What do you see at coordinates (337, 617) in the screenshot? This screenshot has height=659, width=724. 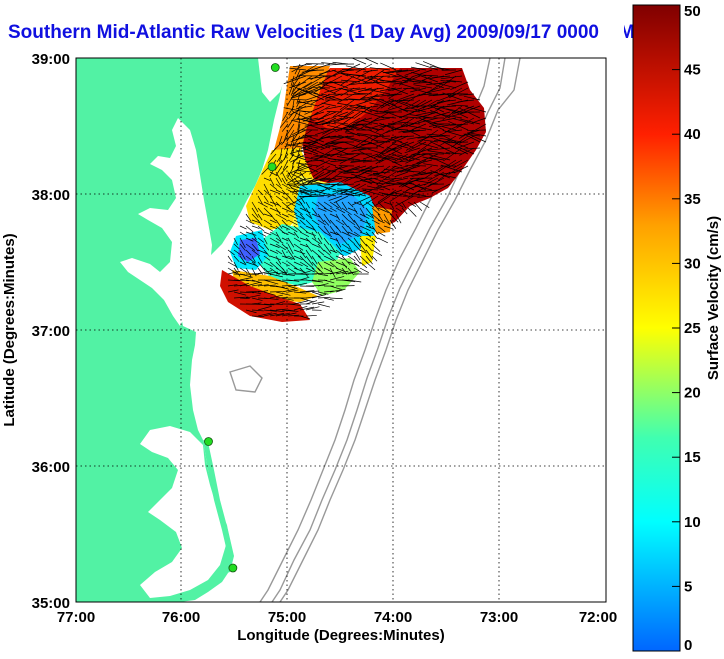 I see `x-ticks: 77:00 76:00 75:00 74:00 73:00 72:00` at bounding box center [337, 617].